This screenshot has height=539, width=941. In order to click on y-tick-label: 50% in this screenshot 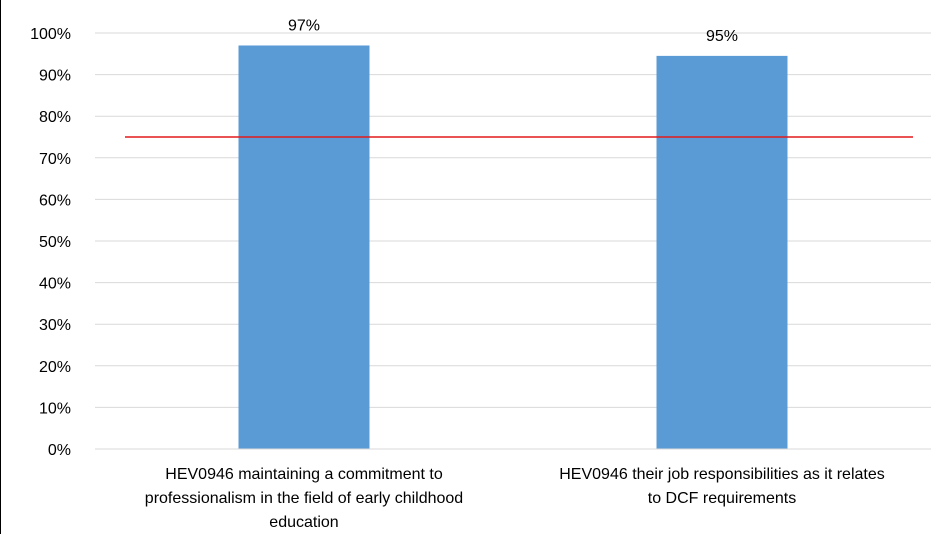, I will do `click(55, 242)`.